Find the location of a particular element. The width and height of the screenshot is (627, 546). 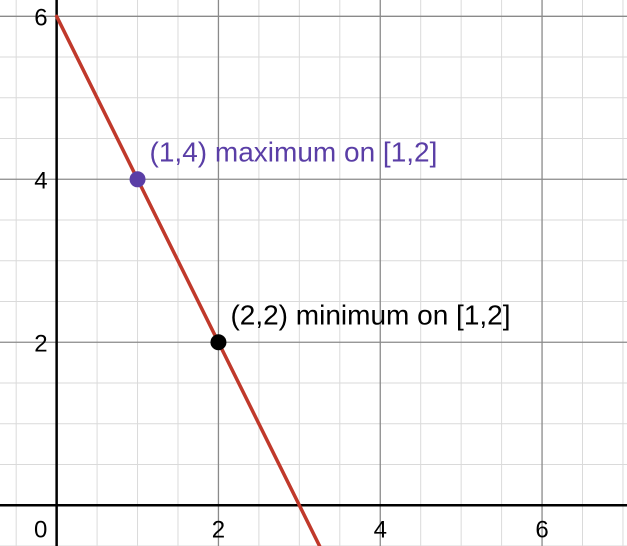

x-tick-label: 6 is located at coordinates (541, 529).